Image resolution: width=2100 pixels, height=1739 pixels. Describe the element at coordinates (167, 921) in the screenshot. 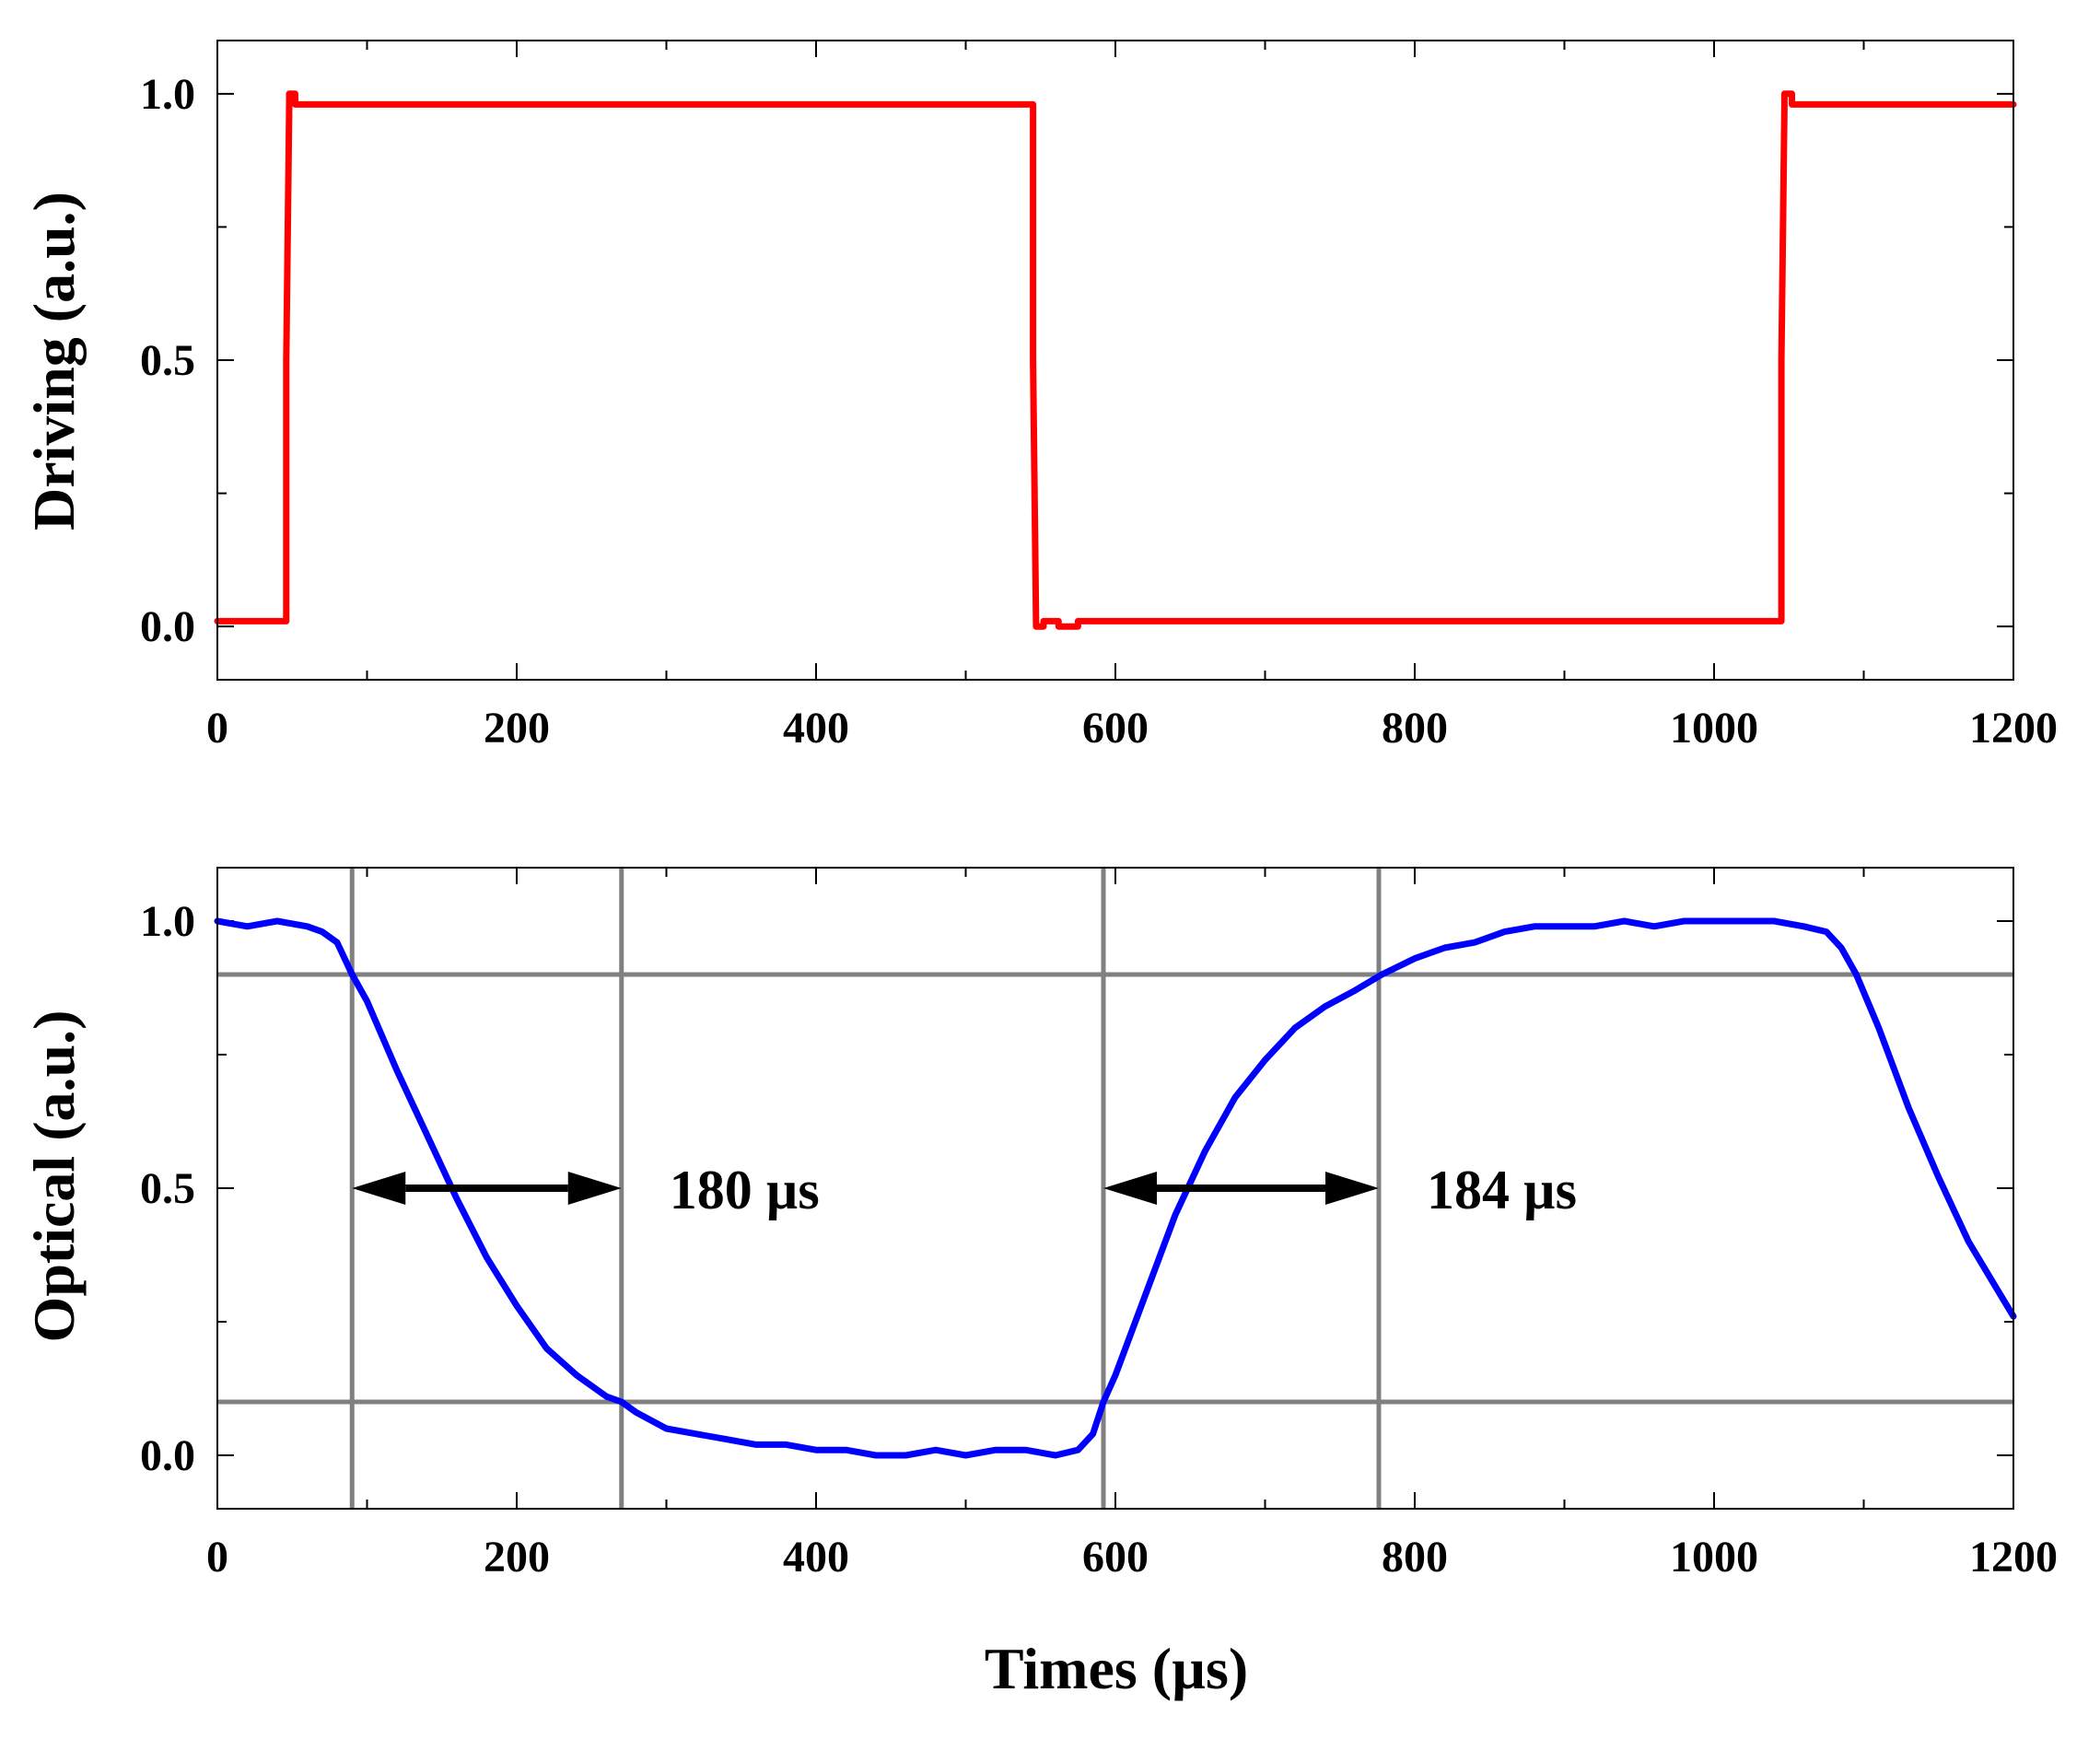

I see `optical-y-tick-label: 1.0` at that location.